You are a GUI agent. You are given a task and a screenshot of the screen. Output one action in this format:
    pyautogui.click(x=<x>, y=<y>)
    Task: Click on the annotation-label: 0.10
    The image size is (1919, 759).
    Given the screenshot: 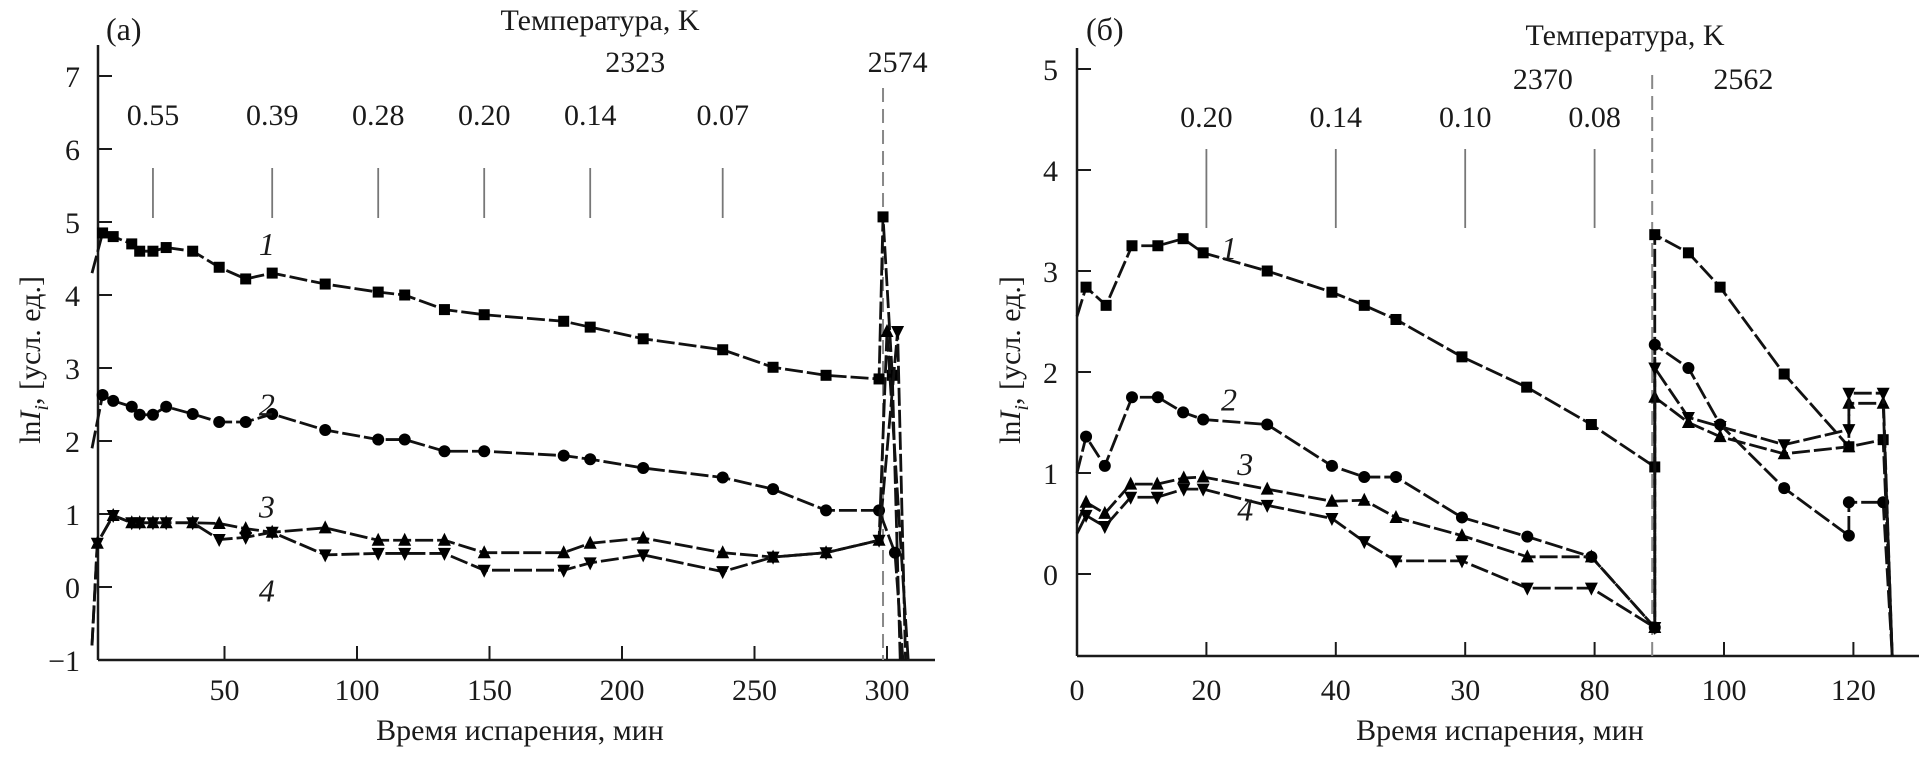 What is the action you would take?
    pyautogui.click(x=1465, y=117)
    